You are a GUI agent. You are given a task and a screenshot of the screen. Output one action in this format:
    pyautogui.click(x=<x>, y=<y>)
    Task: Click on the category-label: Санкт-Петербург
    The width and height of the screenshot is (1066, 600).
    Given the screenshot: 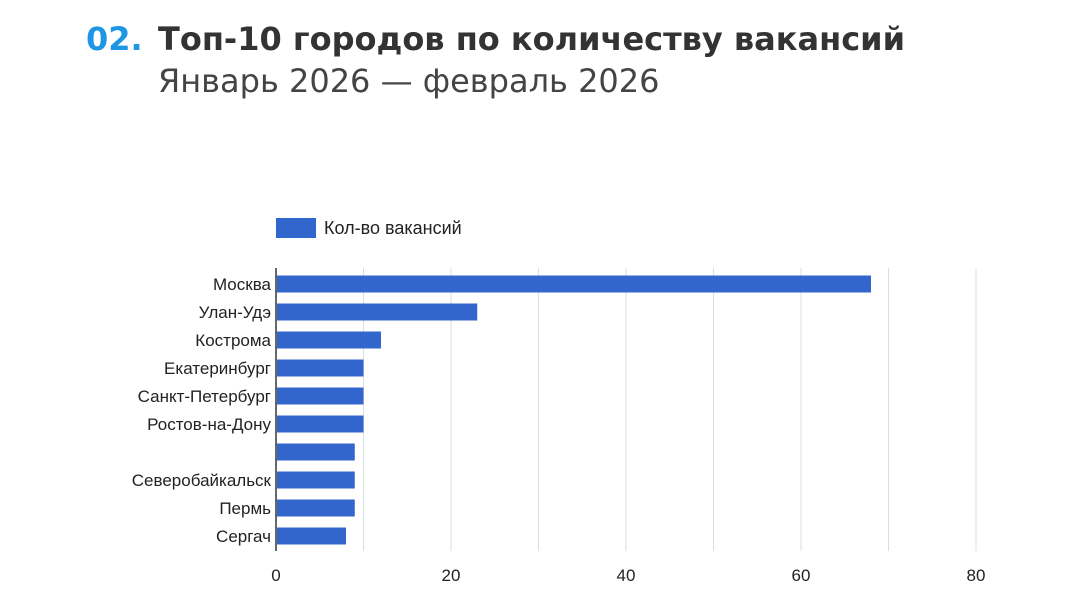 What is the action you would take?
    pyautogui.click(x=204, y=396)
    